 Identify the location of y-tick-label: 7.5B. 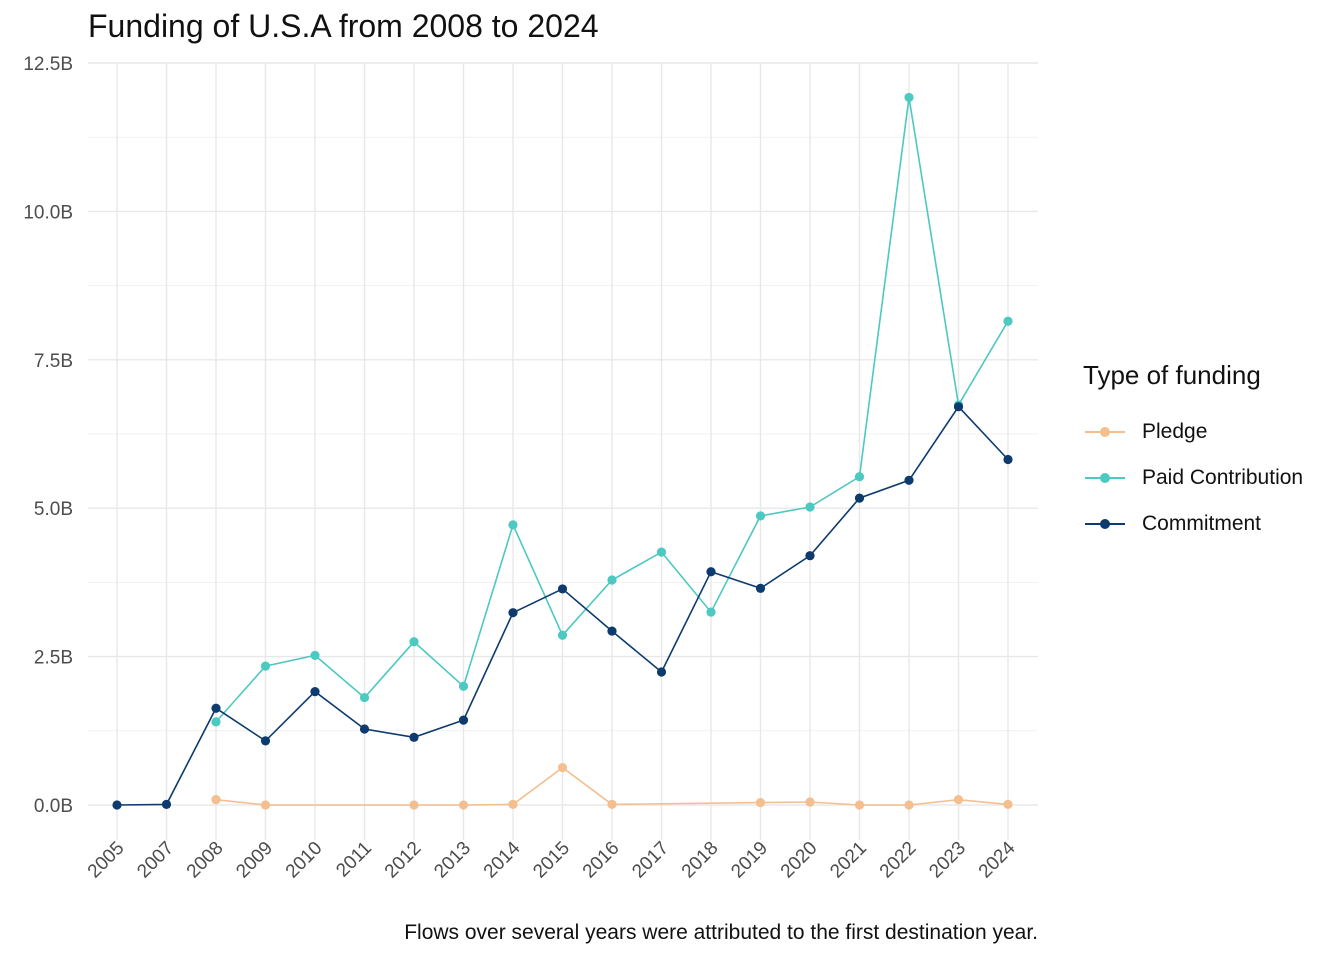
(53, 361).